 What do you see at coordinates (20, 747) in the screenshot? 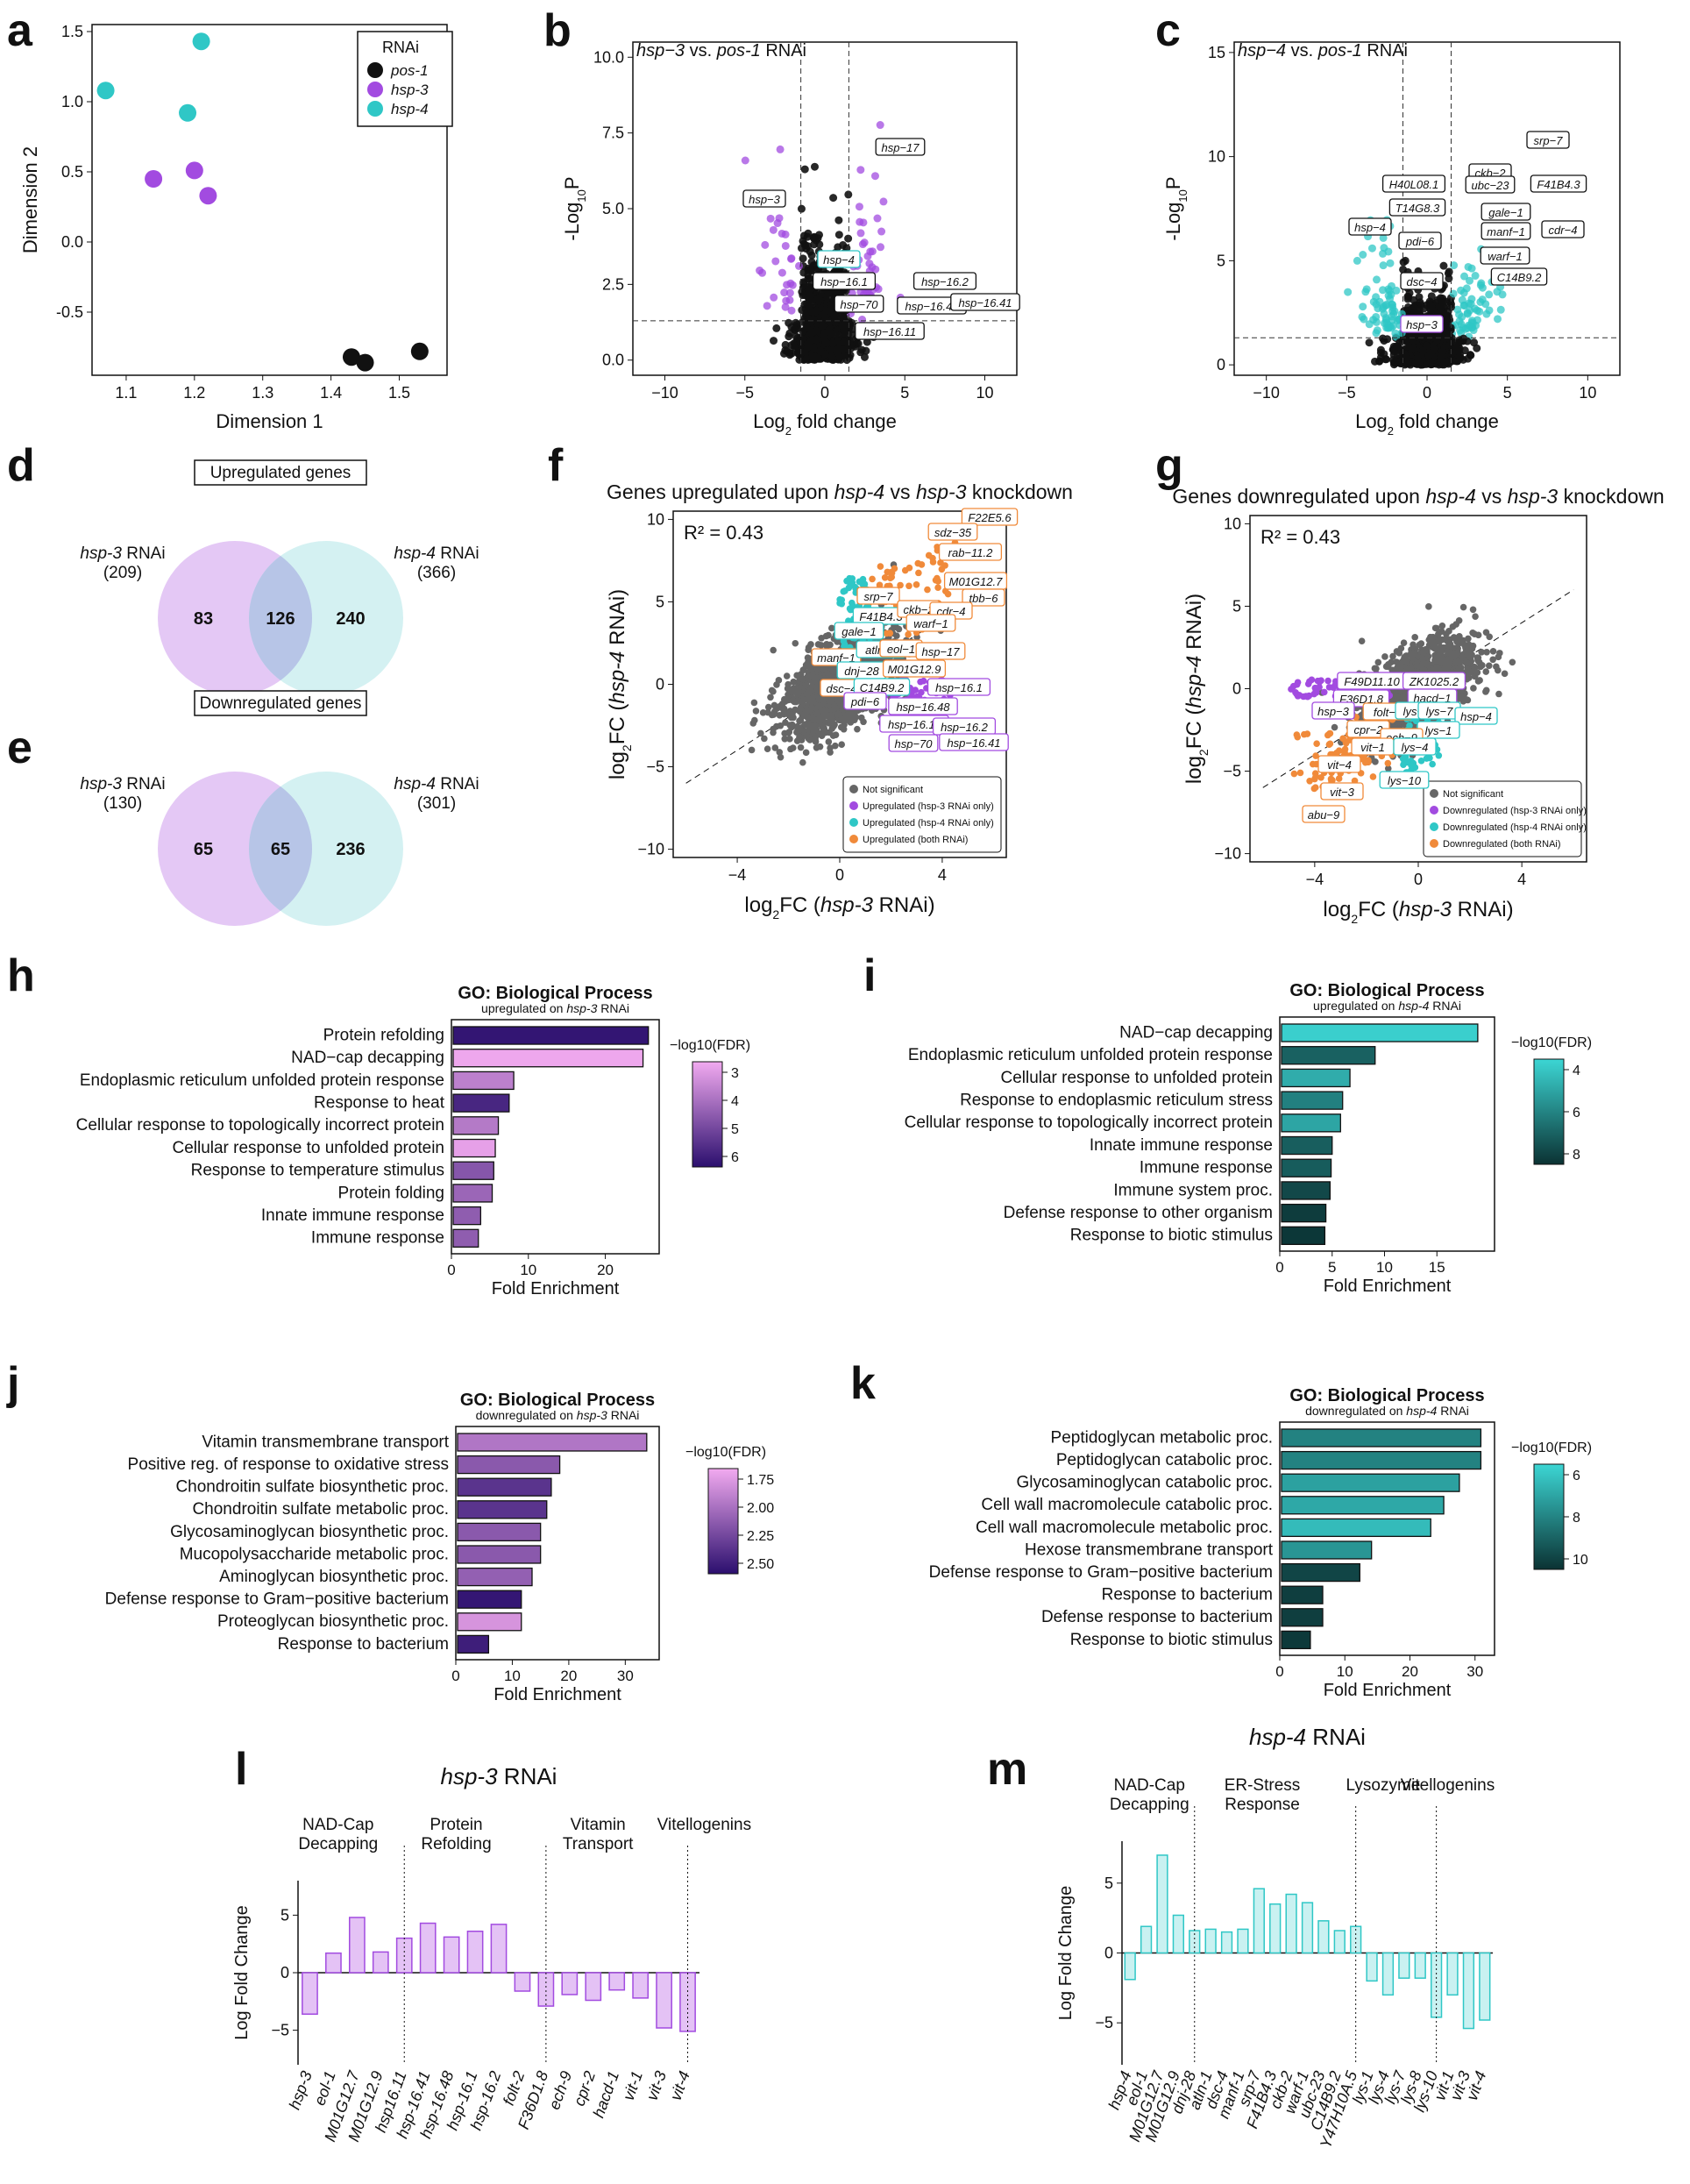
I see `panel-letter-e: e` at bounding box center [20, 747].